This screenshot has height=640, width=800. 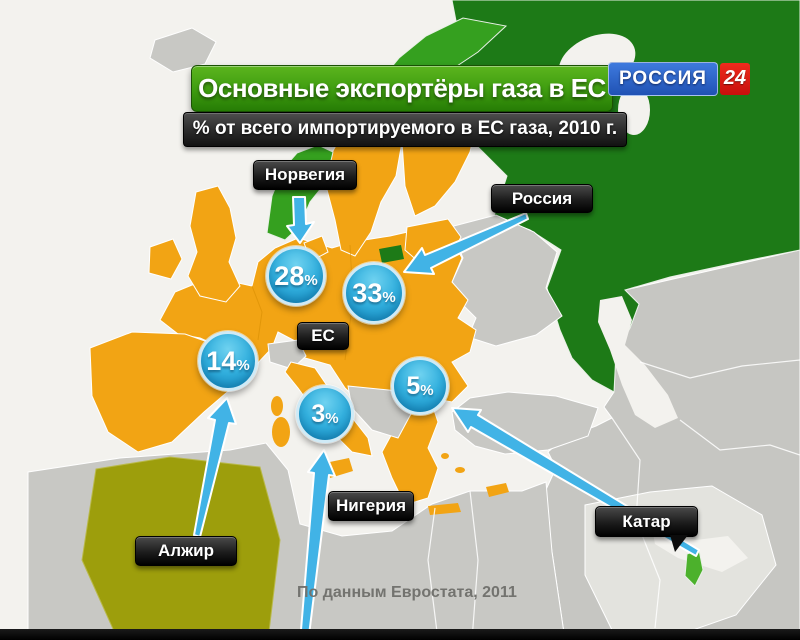 I want to click on label-russia: Россия, so click(x=542, y=198).